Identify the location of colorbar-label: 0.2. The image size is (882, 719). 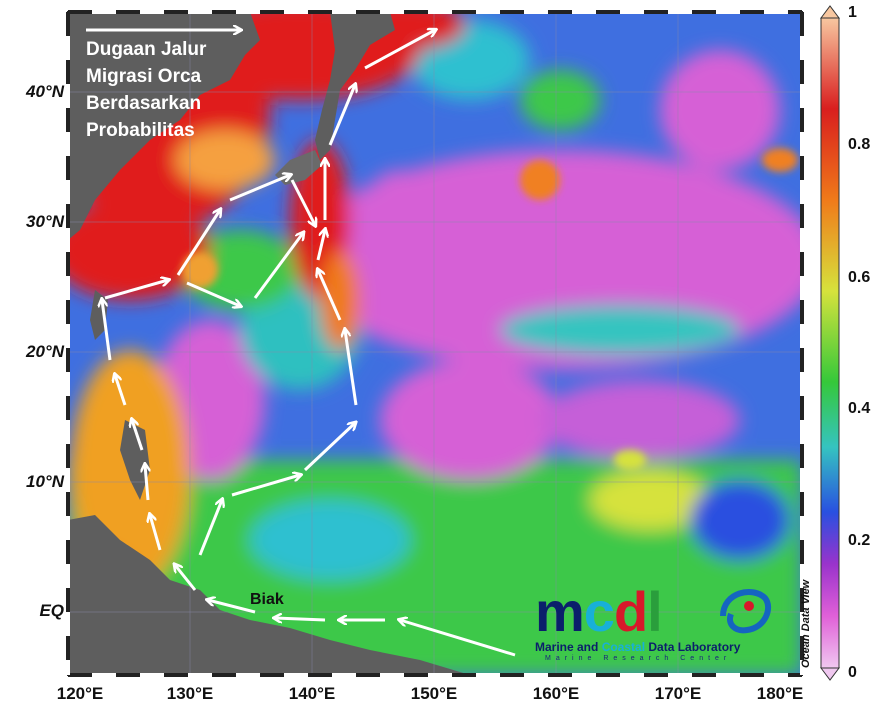
(859, 540).